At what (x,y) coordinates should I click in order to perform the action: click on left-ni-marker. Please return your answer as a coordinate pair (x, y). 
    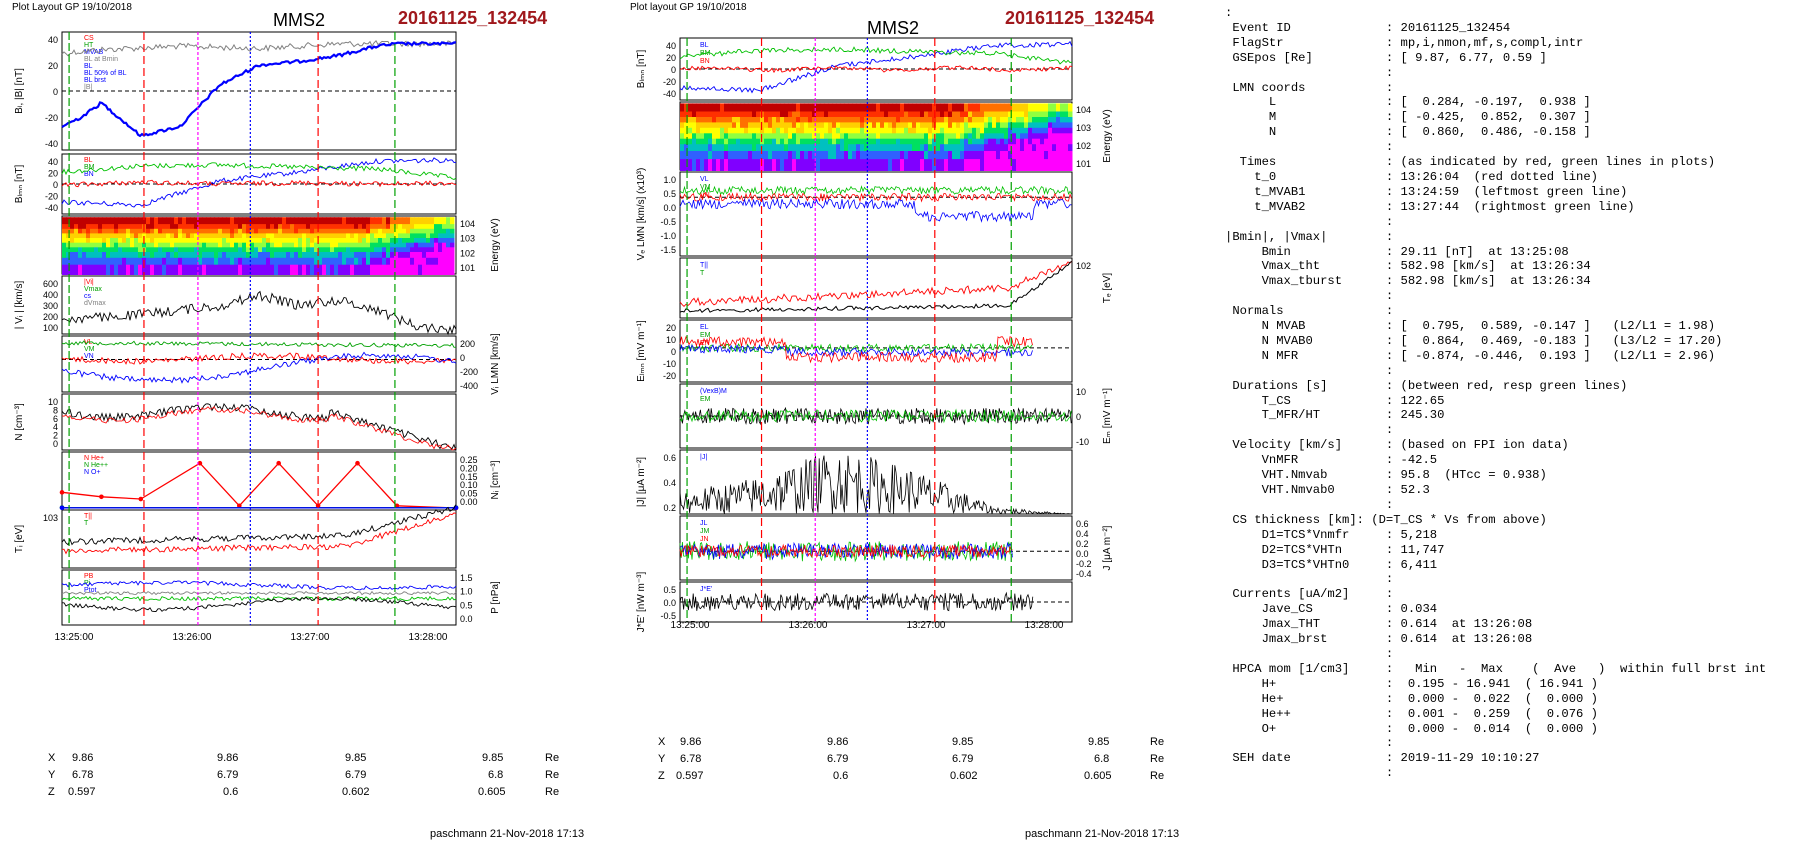
    Looking at the image, I should click on (239, 506).